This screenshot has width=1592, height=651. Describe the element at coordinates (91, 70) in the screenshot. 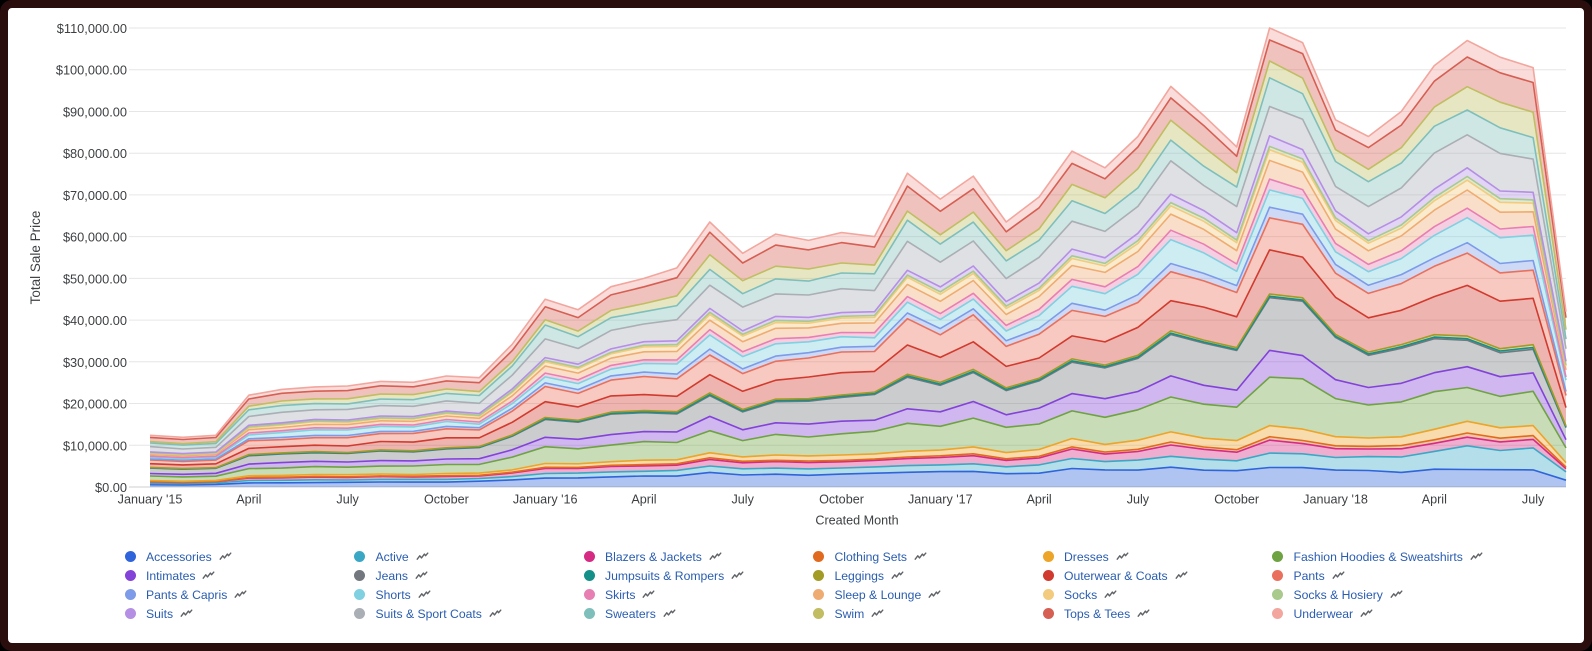

I see `svg-text: $100,000.00` at that location.